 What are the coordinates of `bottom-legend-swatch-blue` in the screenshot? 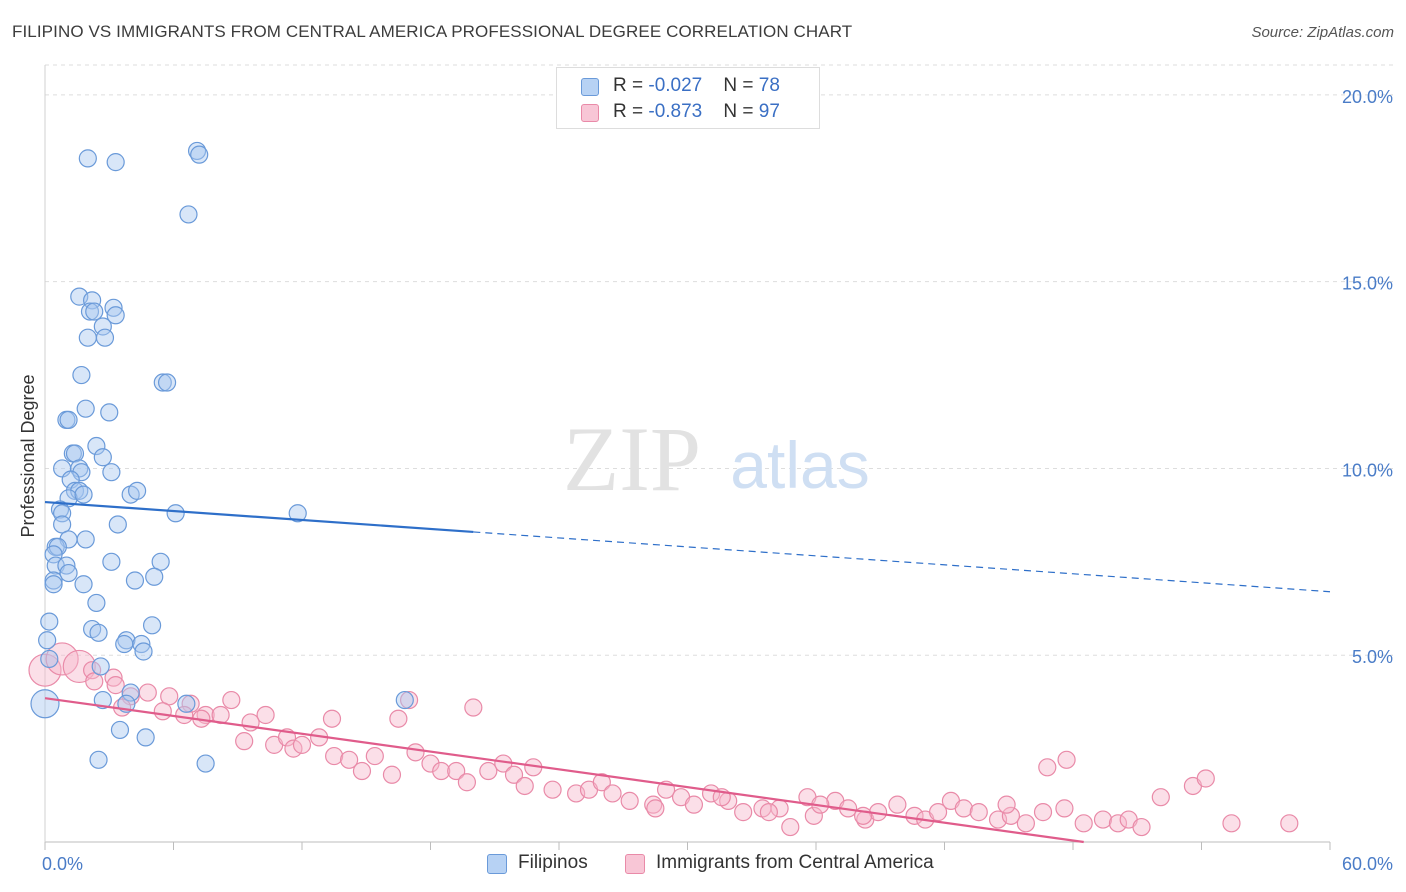 It's located at (497, 864).